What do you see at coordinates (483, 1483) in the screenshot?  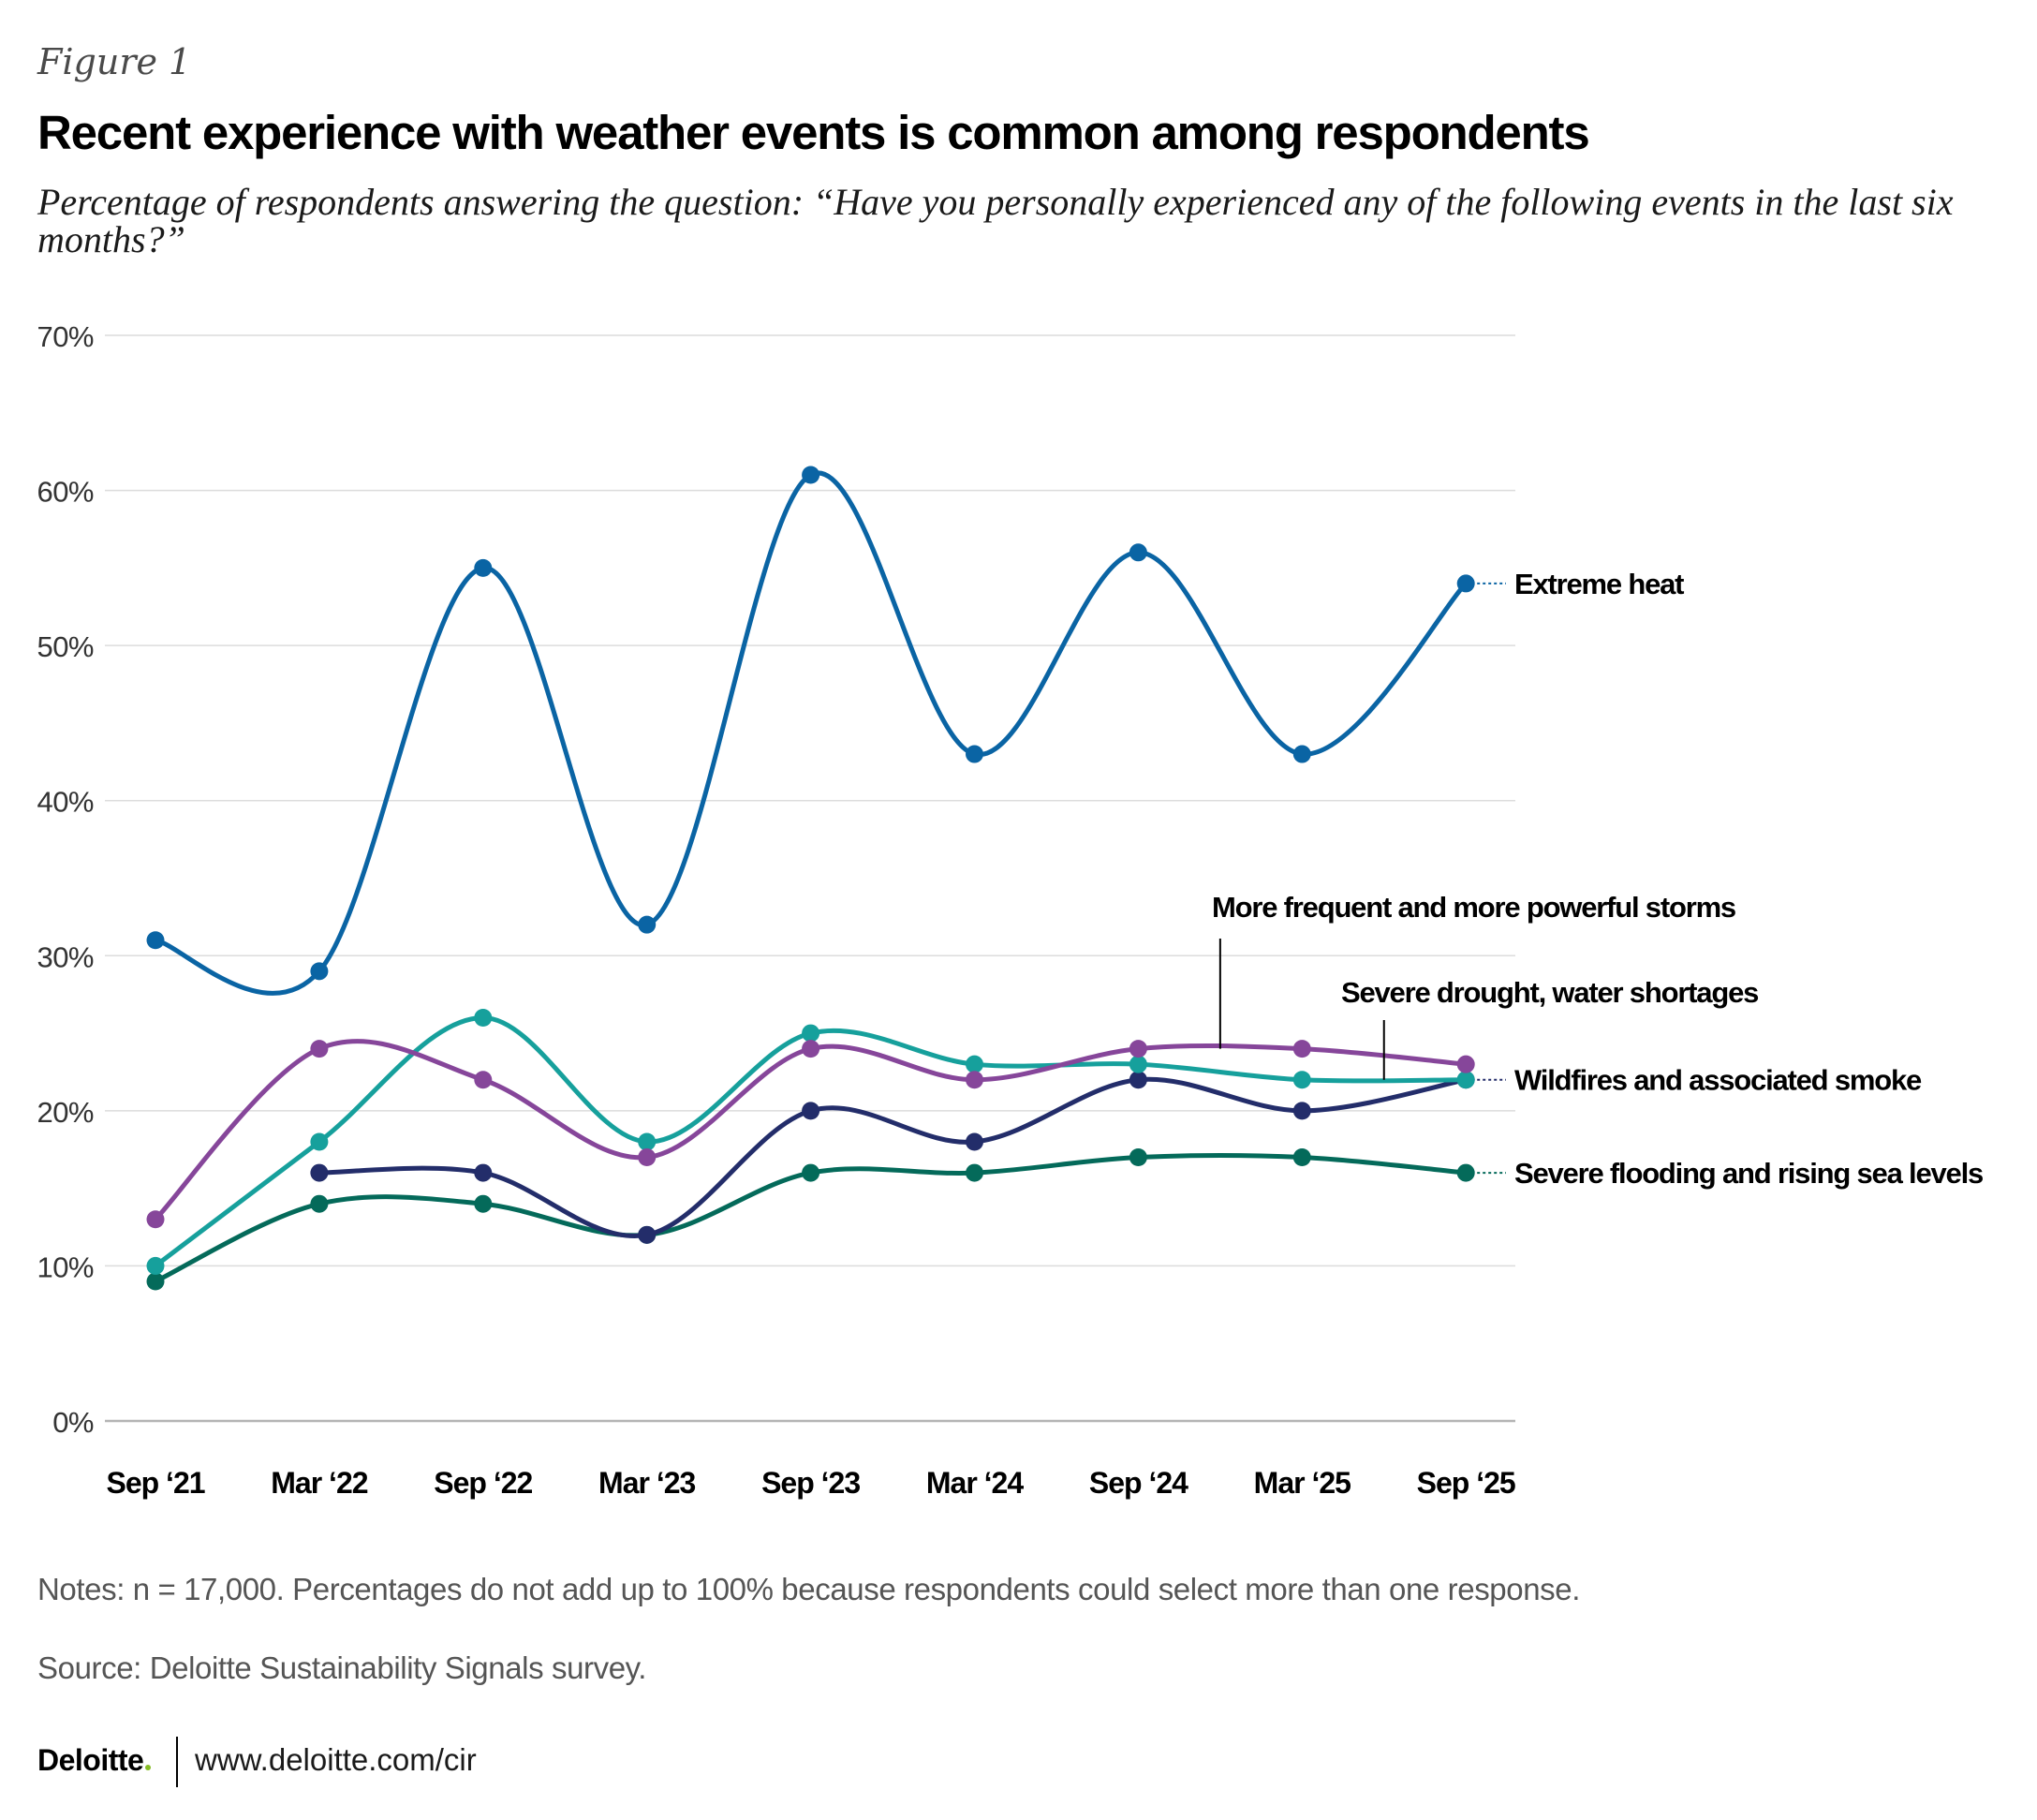 I see `x-tick-label: Sep ‘22` at bounding box center [483, 1483].